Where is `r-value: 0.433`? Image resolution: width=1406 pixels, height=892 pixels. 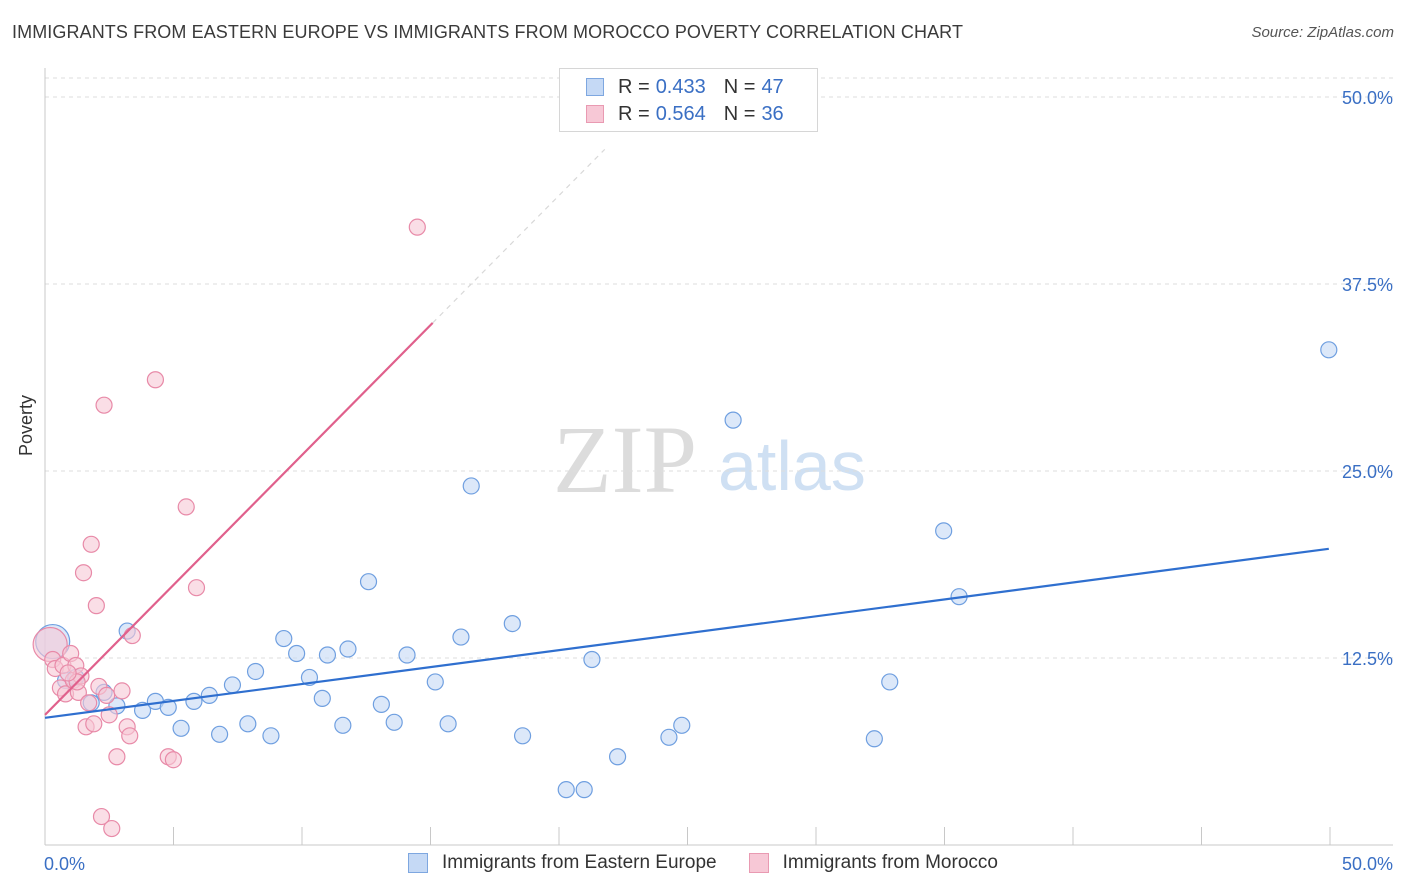
r-value: 0.433 is located at coordinates (680, 86).